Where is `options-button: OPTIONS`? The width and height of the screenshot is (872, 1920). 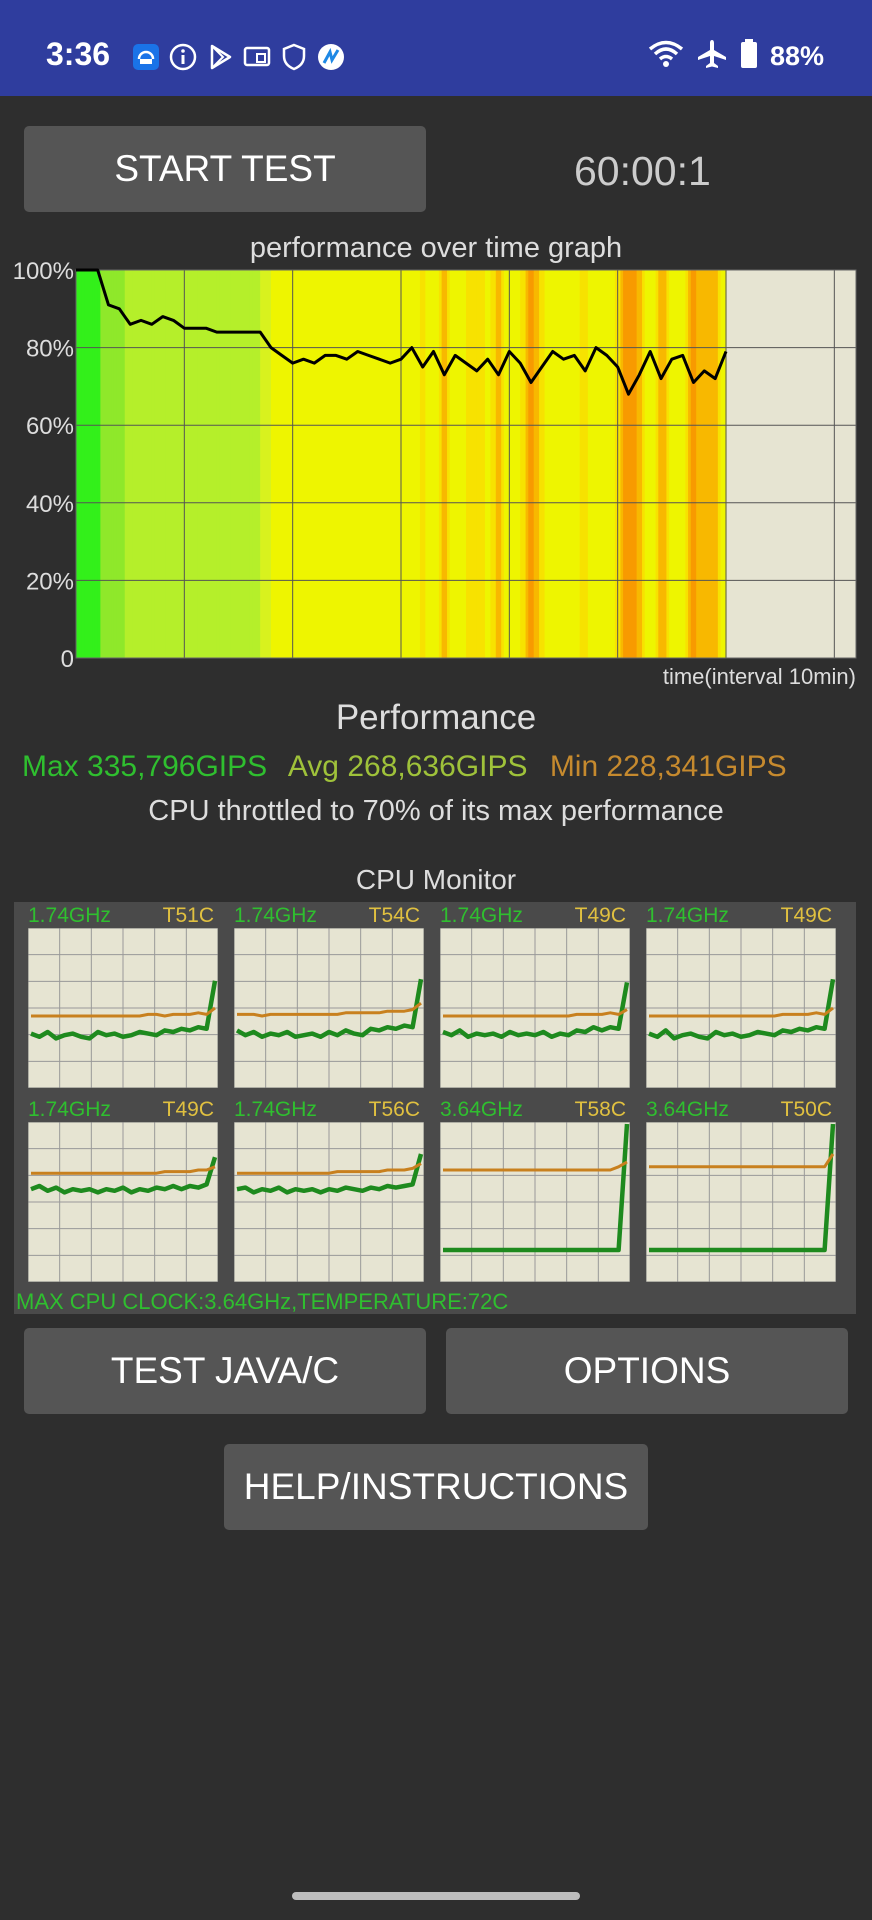
options-button: OPTIONS is located at coordinates (647, 1371).